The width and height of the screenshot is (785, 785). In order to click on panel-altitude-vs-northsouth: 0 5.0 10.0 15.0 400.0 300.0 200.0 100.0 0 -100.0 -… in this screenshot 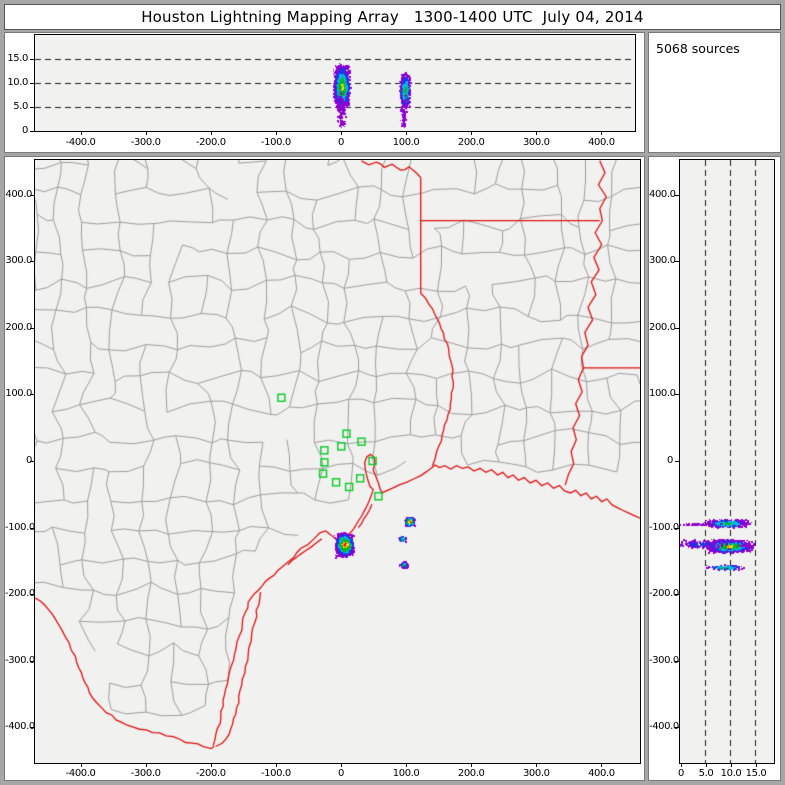, I will do `click(714, 468)`.